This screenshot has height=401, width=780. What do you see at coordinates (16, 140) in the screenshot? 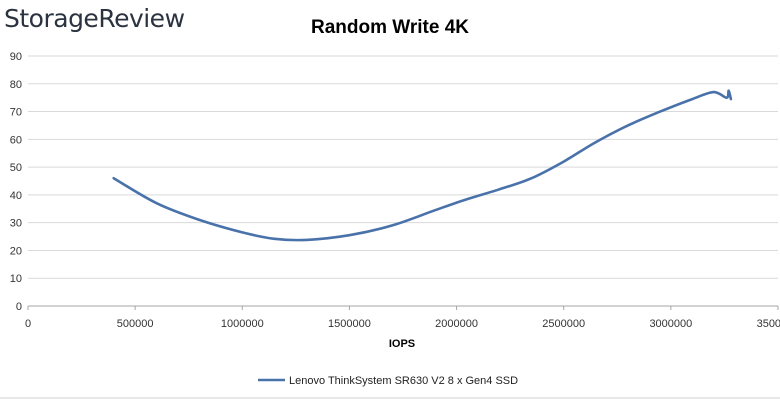
I see `y-tick-label: 60` at bounding box center [16, 140].